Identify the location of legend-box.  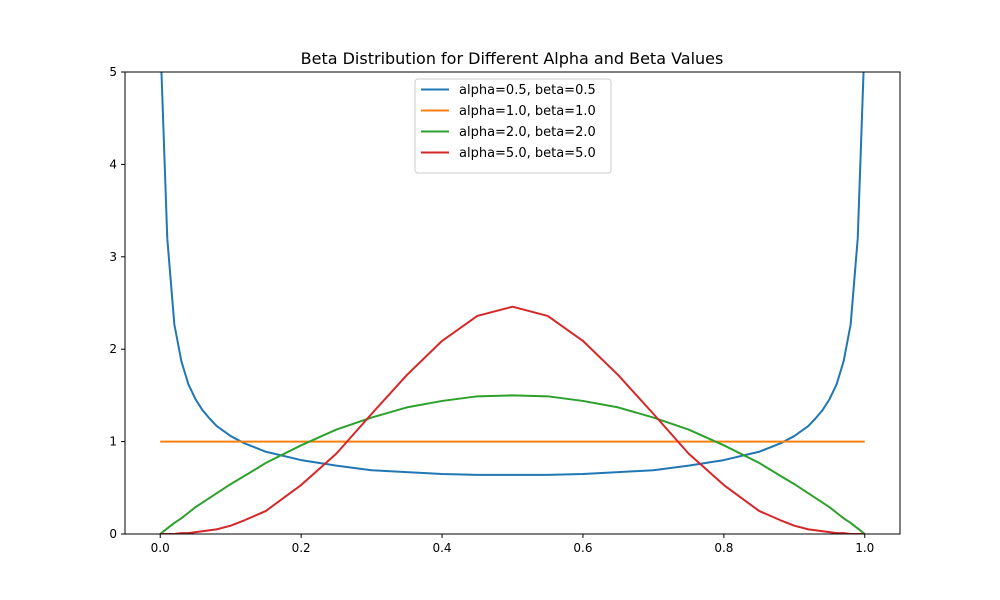
(513, 126).